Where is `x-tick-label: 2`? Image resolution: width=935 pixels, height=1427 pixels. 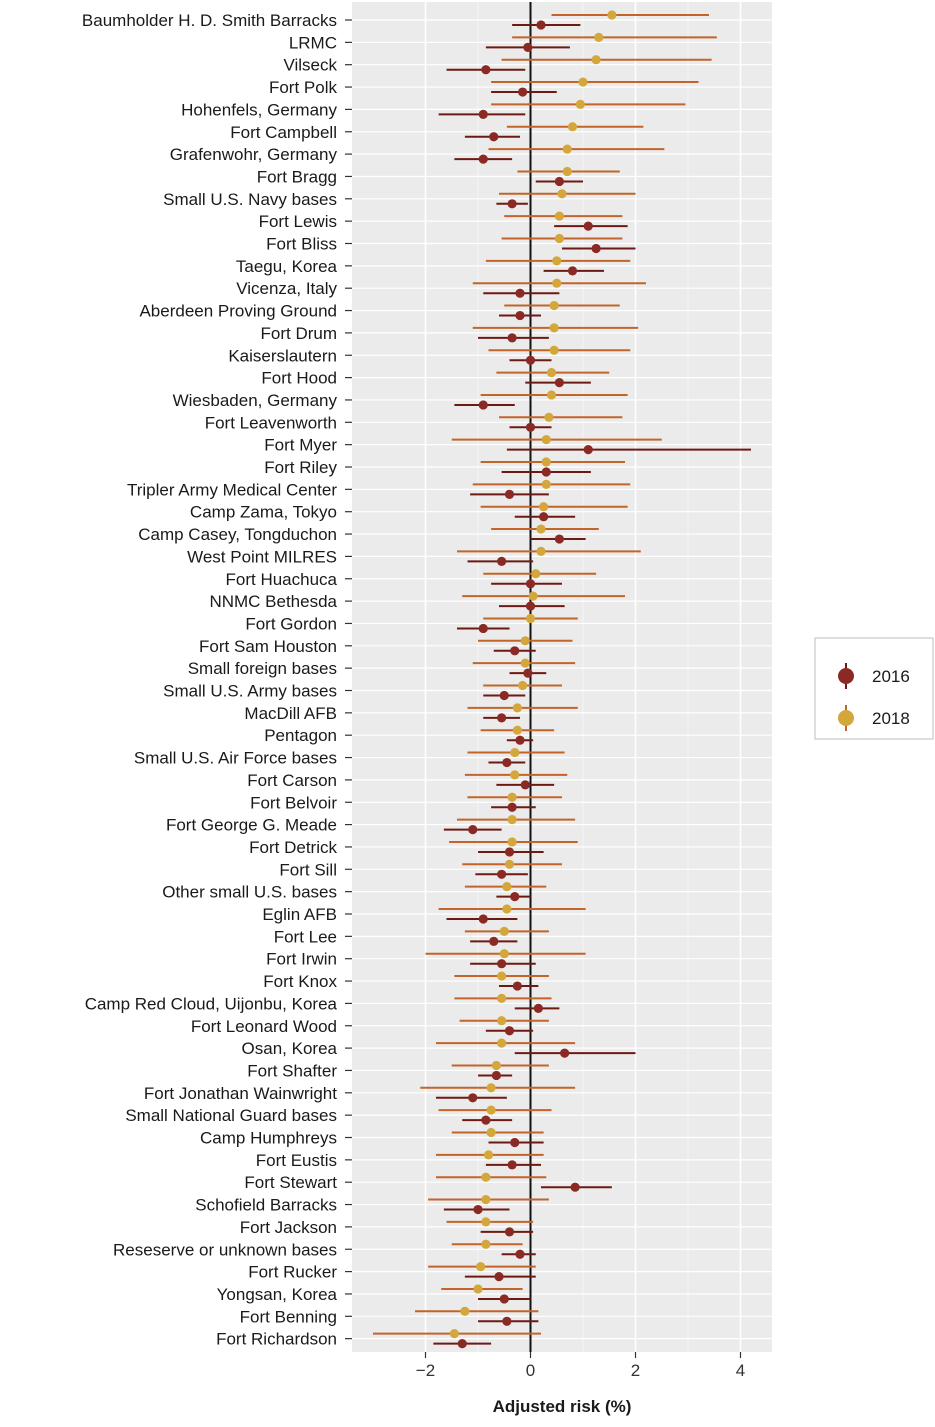 x-tick-label: 2 is located at coordinates (635, 1370).